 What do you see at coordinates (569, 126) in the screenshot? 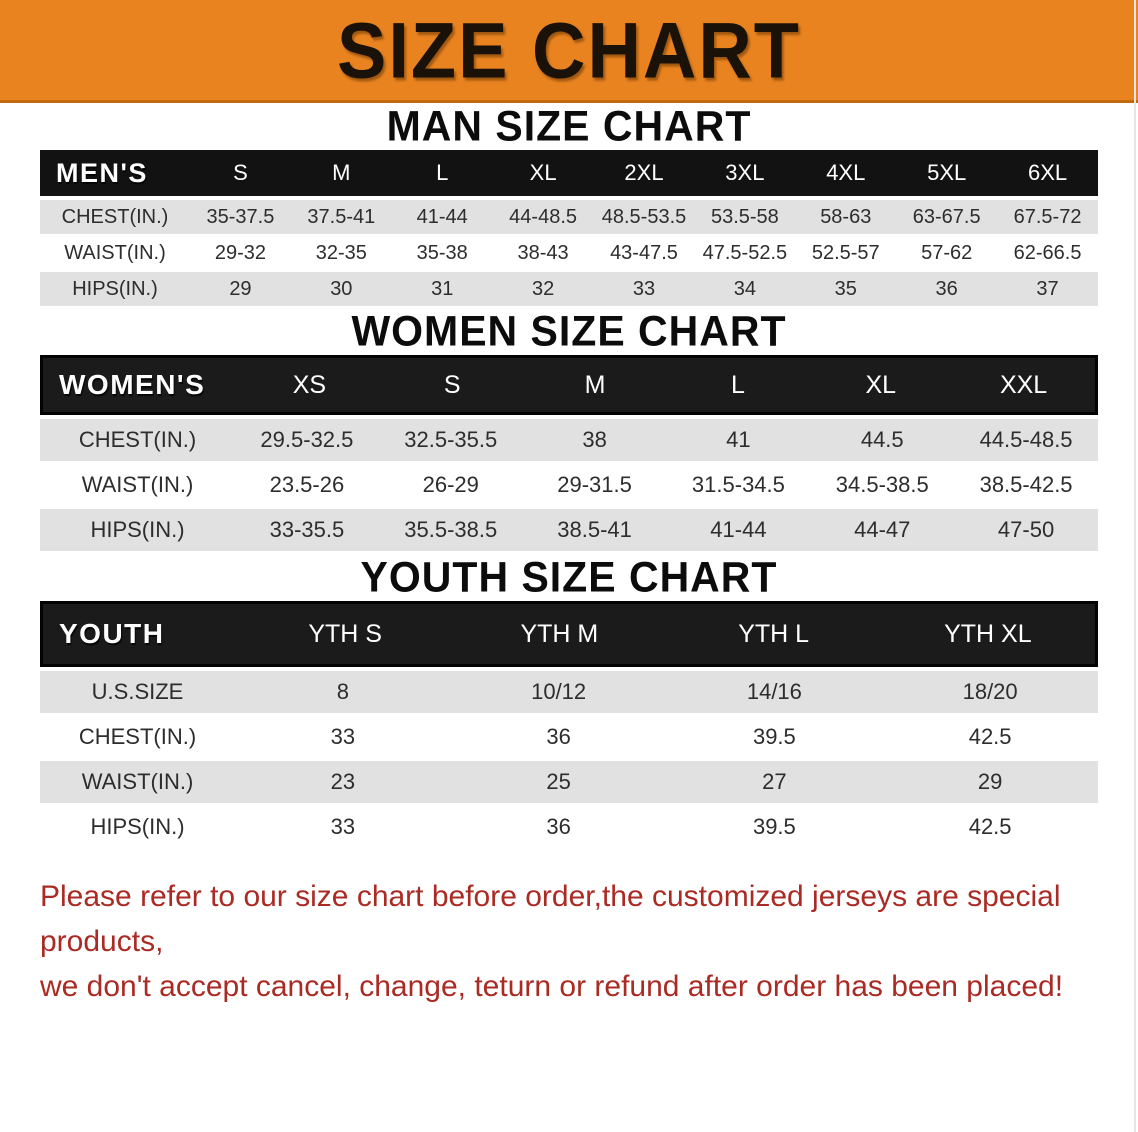
I see `men-section-heading: MAN SIZE CHART` at bounding box center [569, 126].